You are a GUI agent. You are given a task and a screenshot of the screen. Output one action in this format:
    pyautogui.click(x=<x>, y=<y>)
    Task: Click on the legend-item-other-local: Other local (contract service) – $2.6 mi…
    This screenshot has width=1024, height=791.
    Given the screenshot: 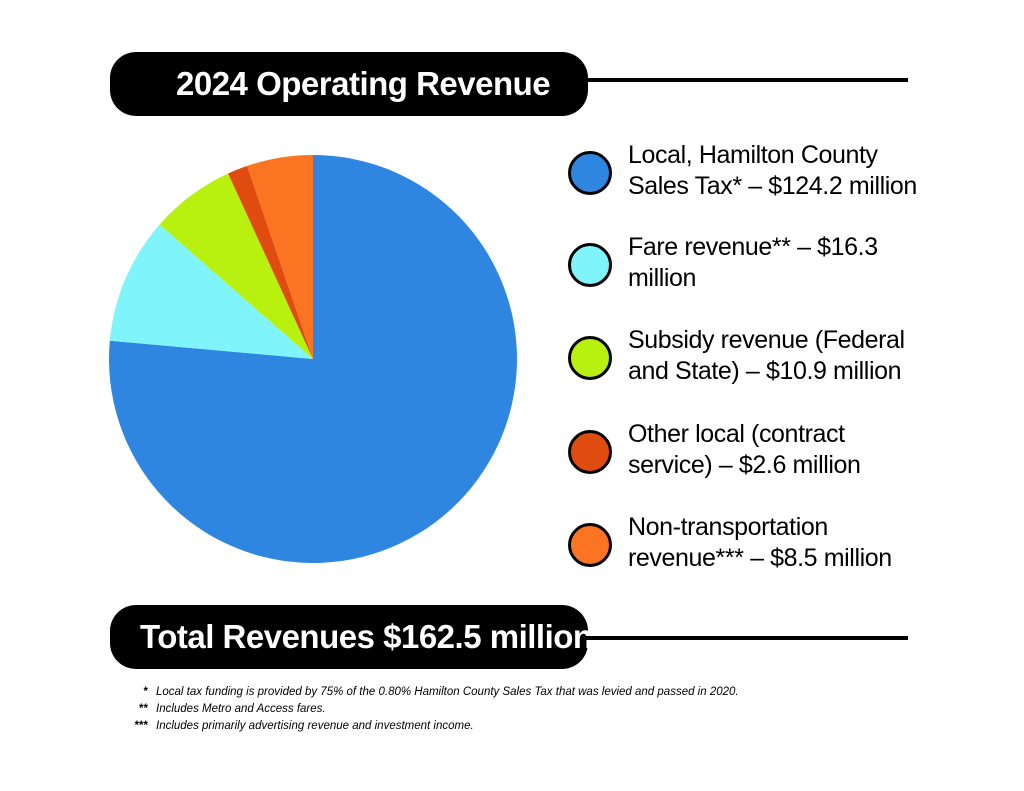 What is the action you would take?
    pyautogui.click(x=743, y=451)
    